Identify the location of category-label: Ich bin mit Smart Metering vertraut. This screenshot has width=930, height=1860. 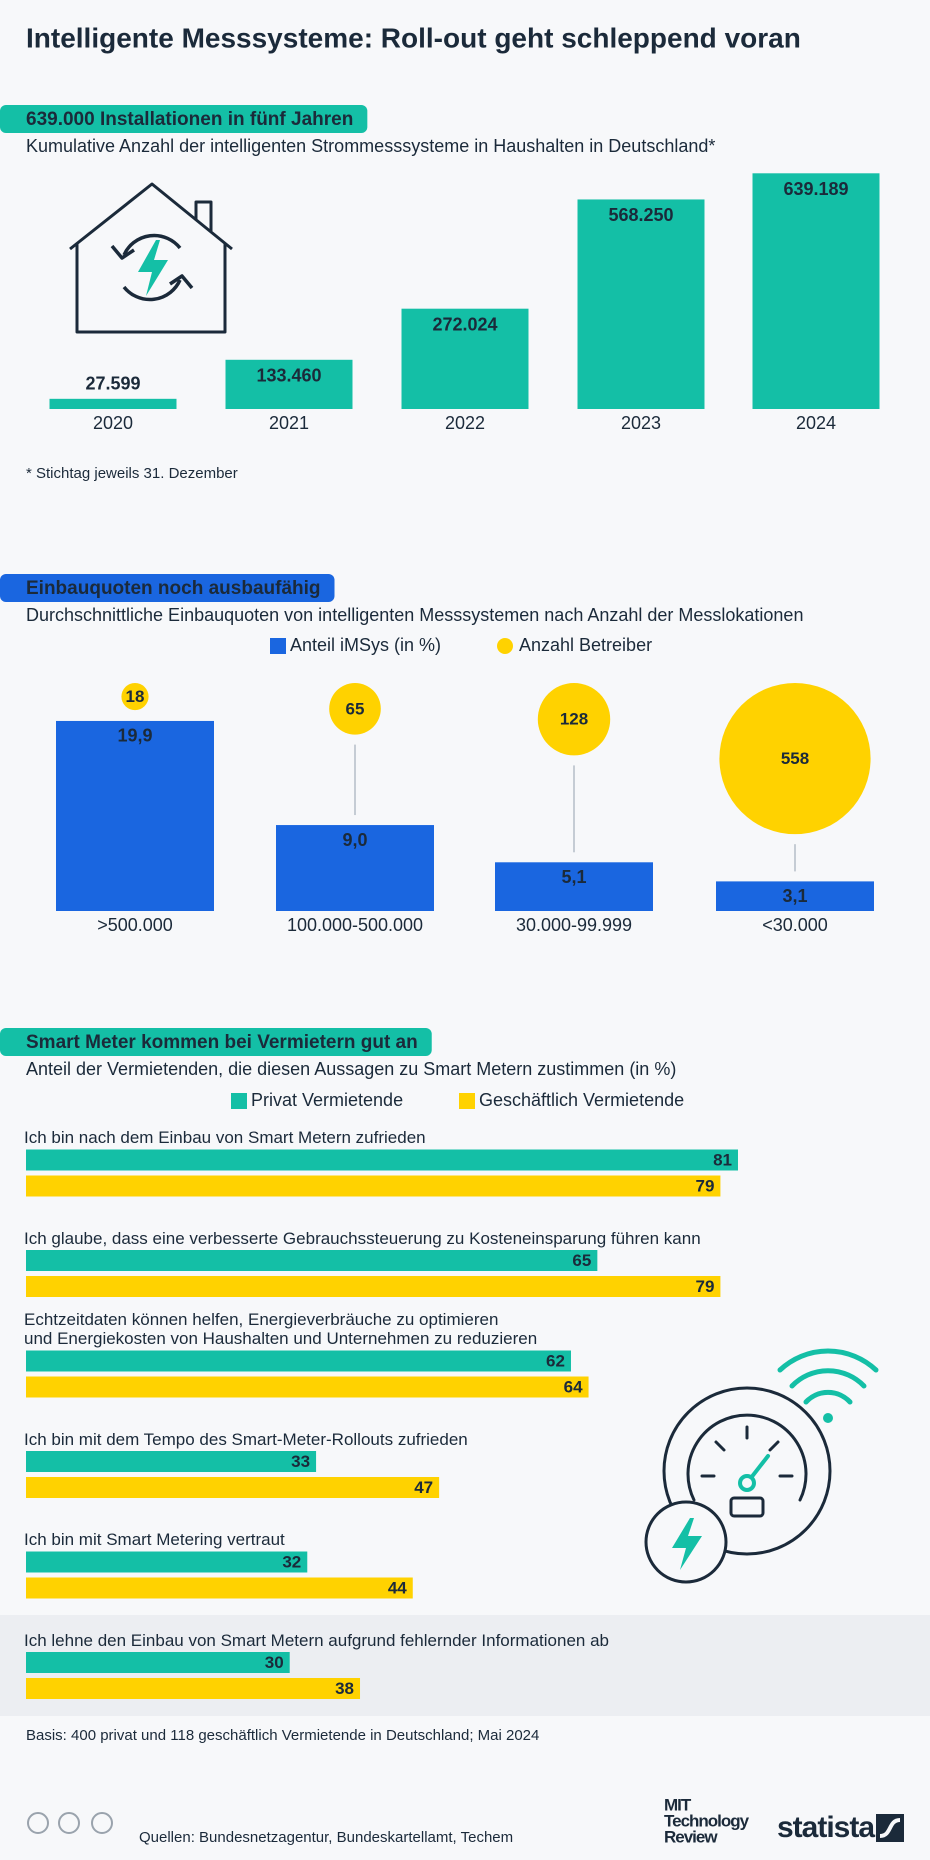
(154, 1539).